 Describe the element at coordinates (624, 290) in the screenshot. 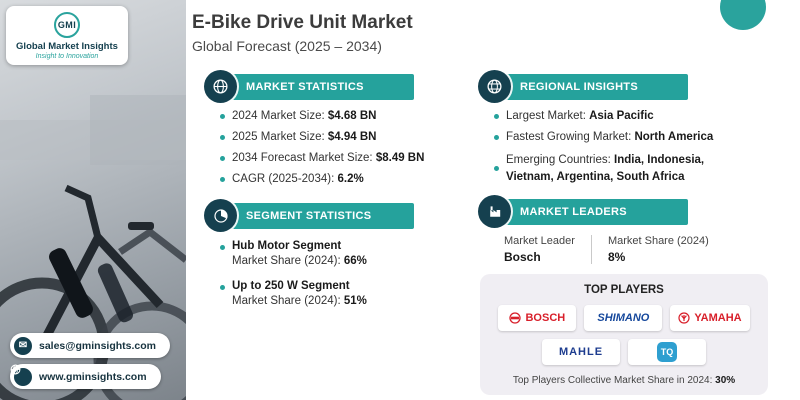

I see `top-players-title: TOP PLAYERS` at that location.